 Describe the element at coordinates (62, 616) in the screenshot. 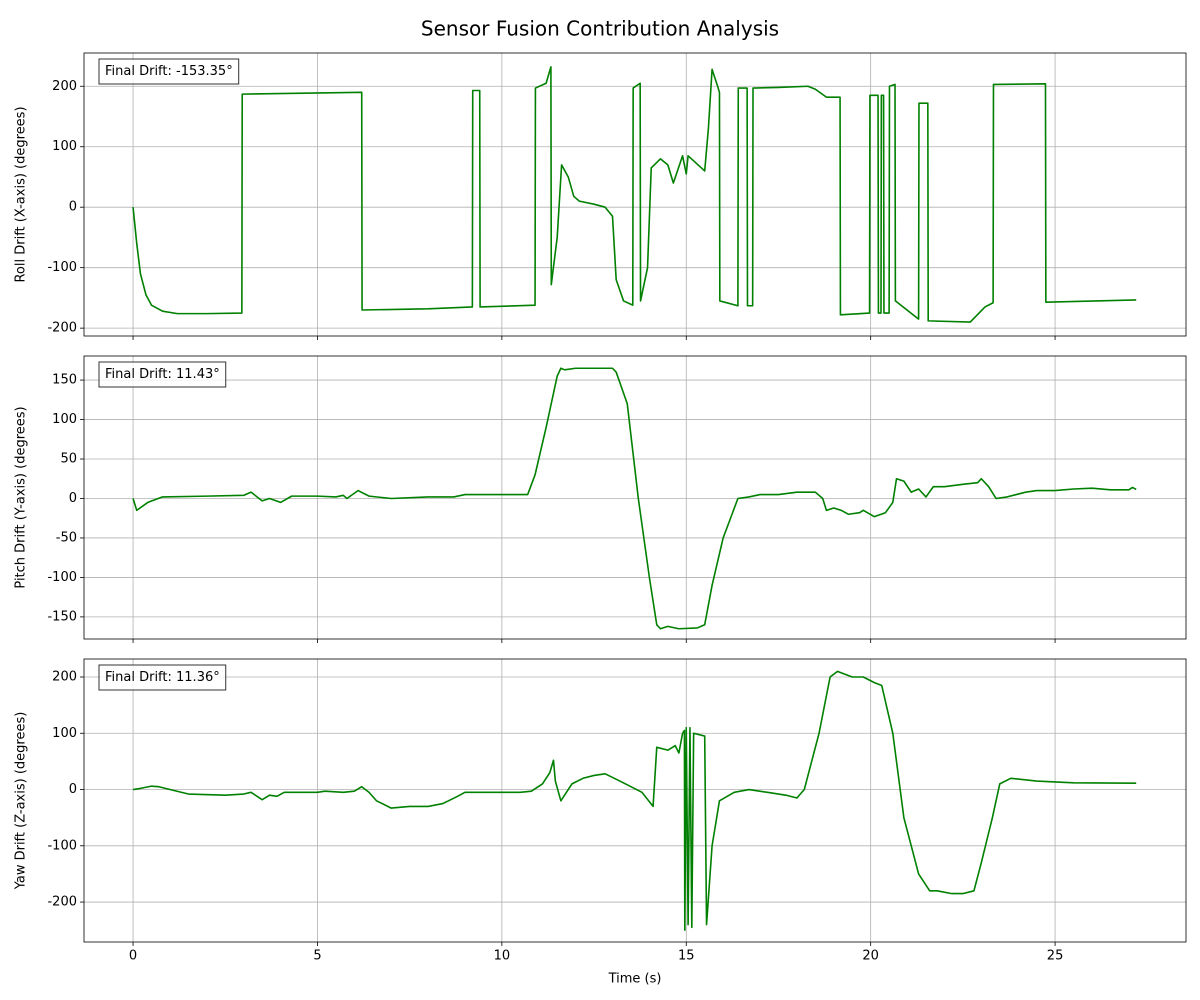

I see `y-tick-label: -150` at that location.